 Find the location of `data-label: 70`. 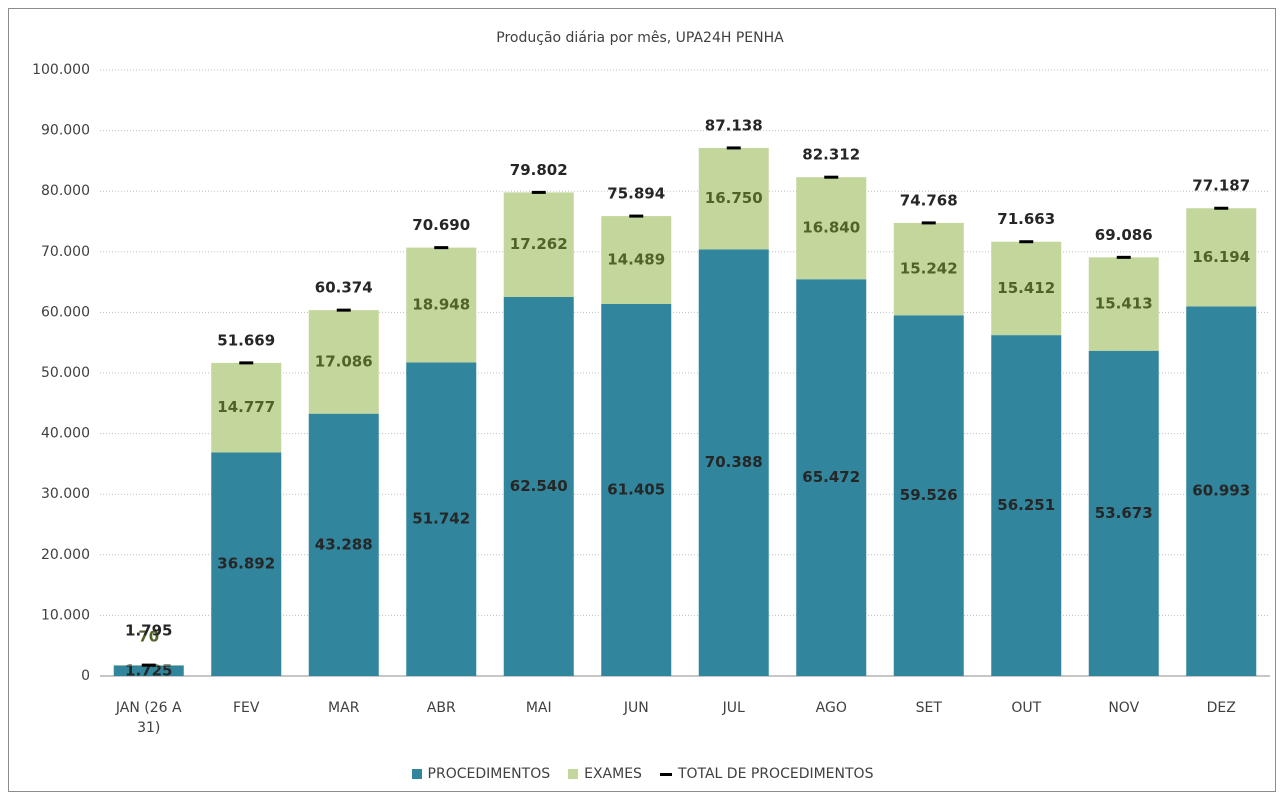

data-label: 70 is located at coordinates (148, 637).